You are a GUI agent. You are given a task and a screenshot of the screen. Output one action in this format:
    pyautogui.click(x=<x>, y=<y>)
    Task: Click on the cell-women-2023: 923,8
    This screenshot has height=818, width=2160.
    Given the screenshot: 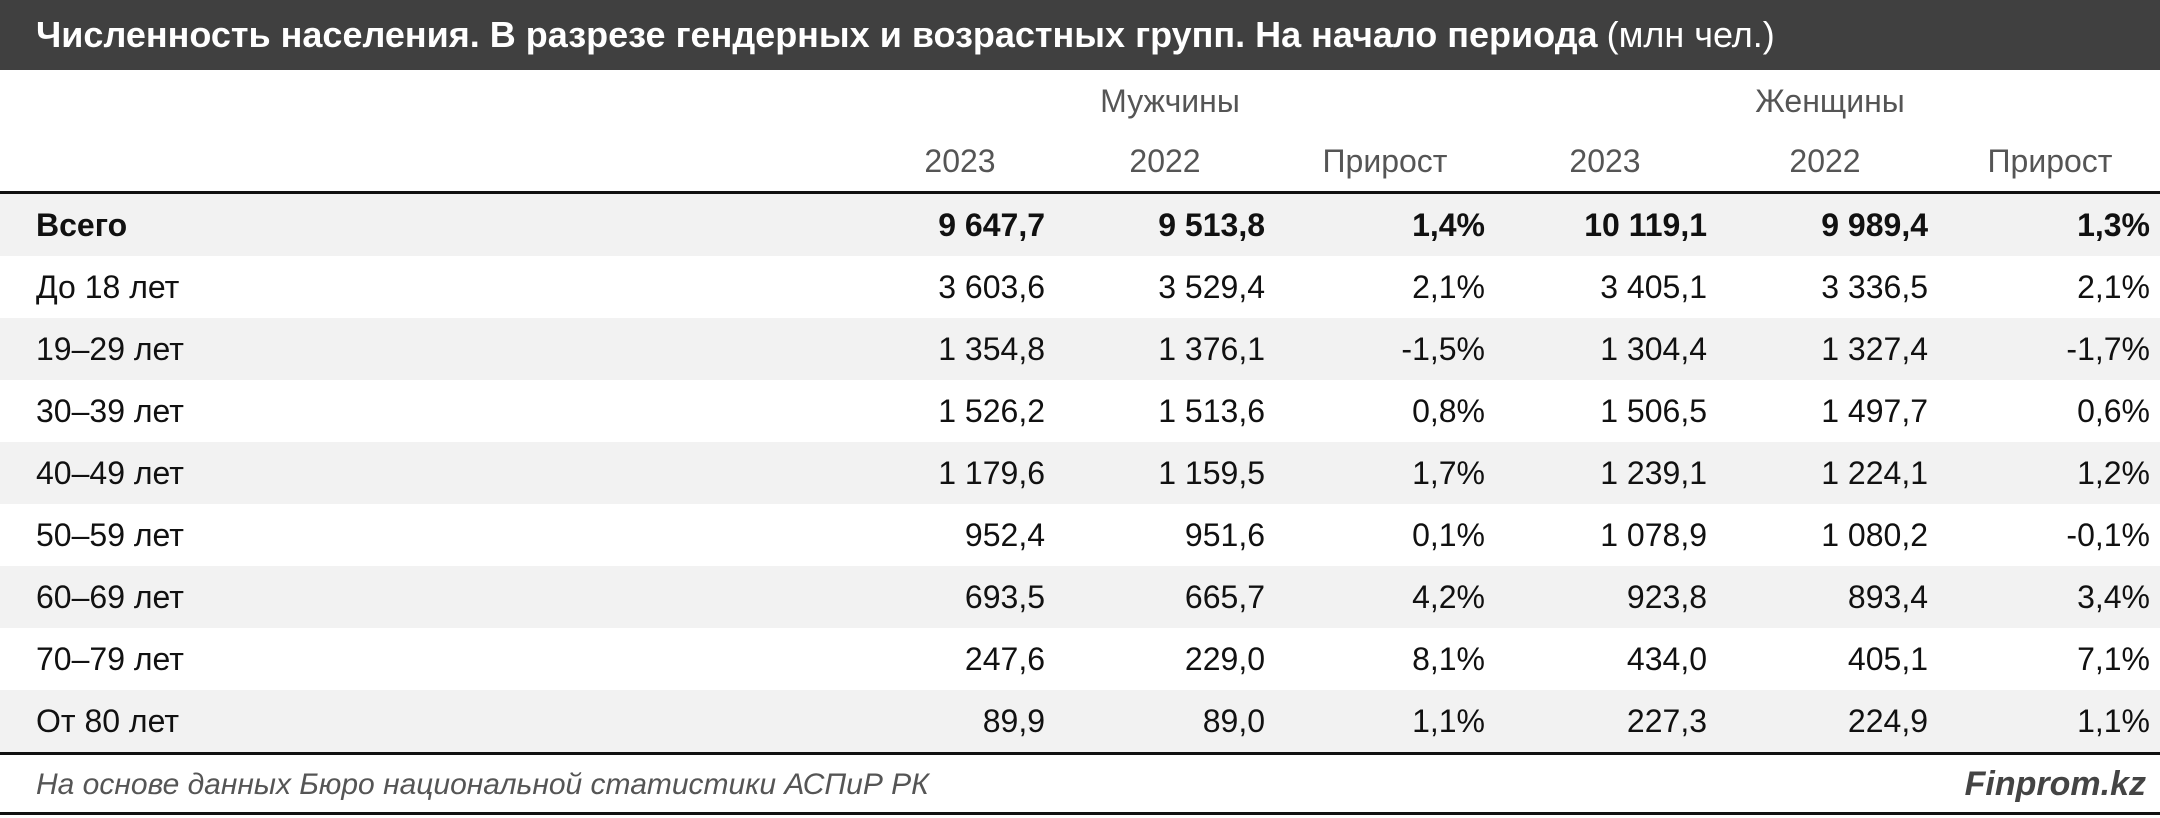 What is the action you would take?
    pyautogui.click(x=1666, y=596)
    